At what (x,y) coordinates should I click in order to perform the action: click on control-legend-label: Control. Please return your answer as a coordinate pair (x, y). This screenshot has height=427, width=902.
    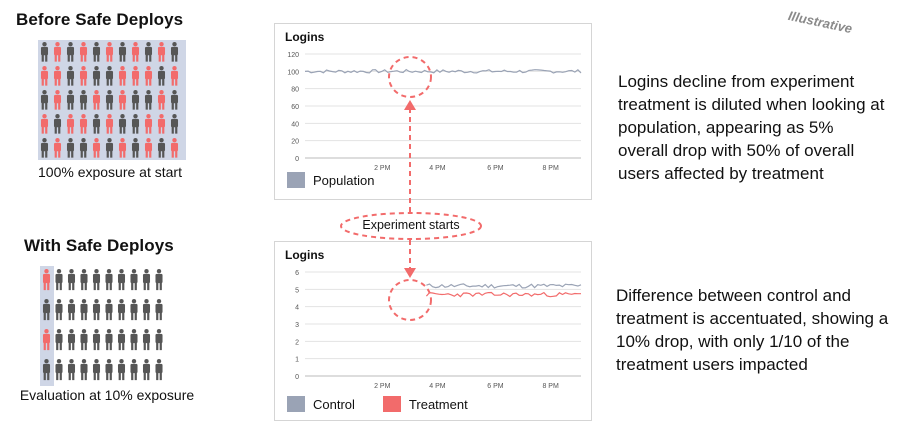
    Looking at the image, I should click on (334, 404).